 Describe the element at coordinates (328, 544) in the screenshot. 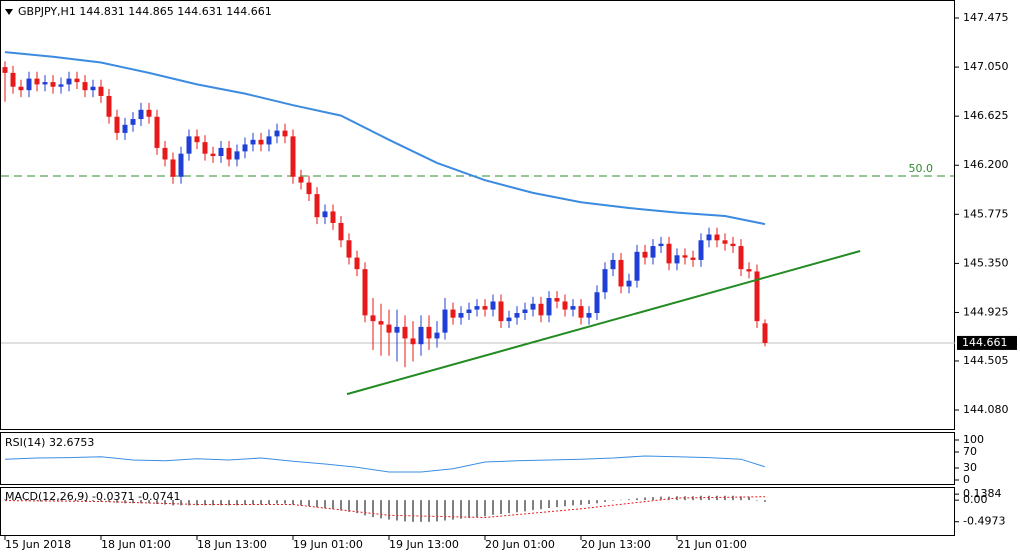

I see `x-tick-label: 19 Jun 01:00` at that location.